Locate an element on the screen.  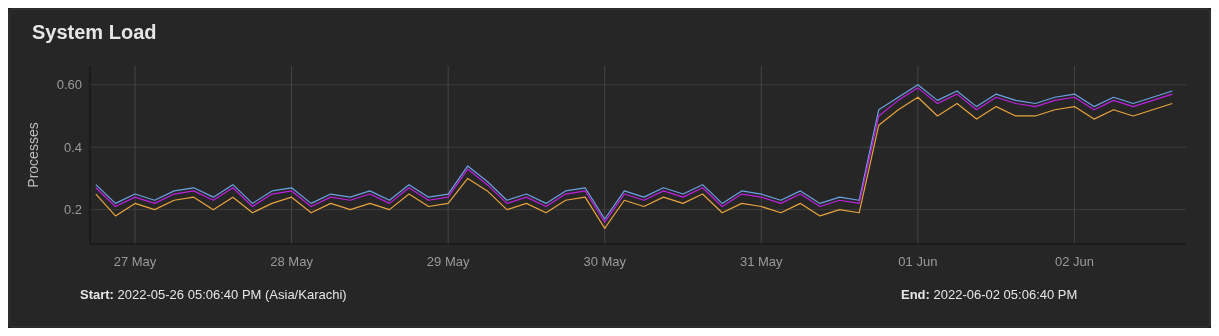
x-tick-label: 31 May is located at coordinates (761, 261).